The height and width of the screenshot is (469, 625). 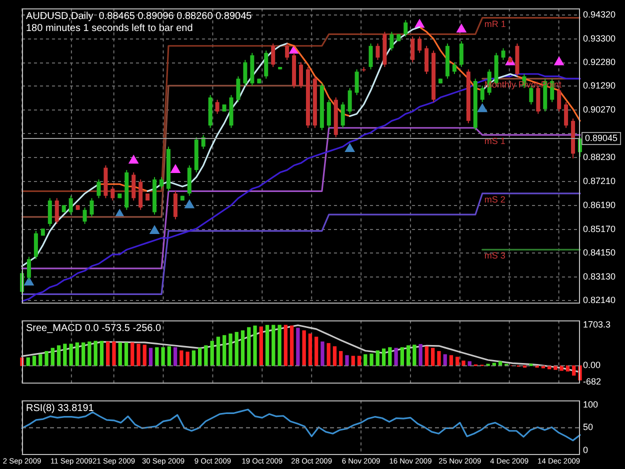 I want to click on series-label: mR 1, so click(x=495, y=23).